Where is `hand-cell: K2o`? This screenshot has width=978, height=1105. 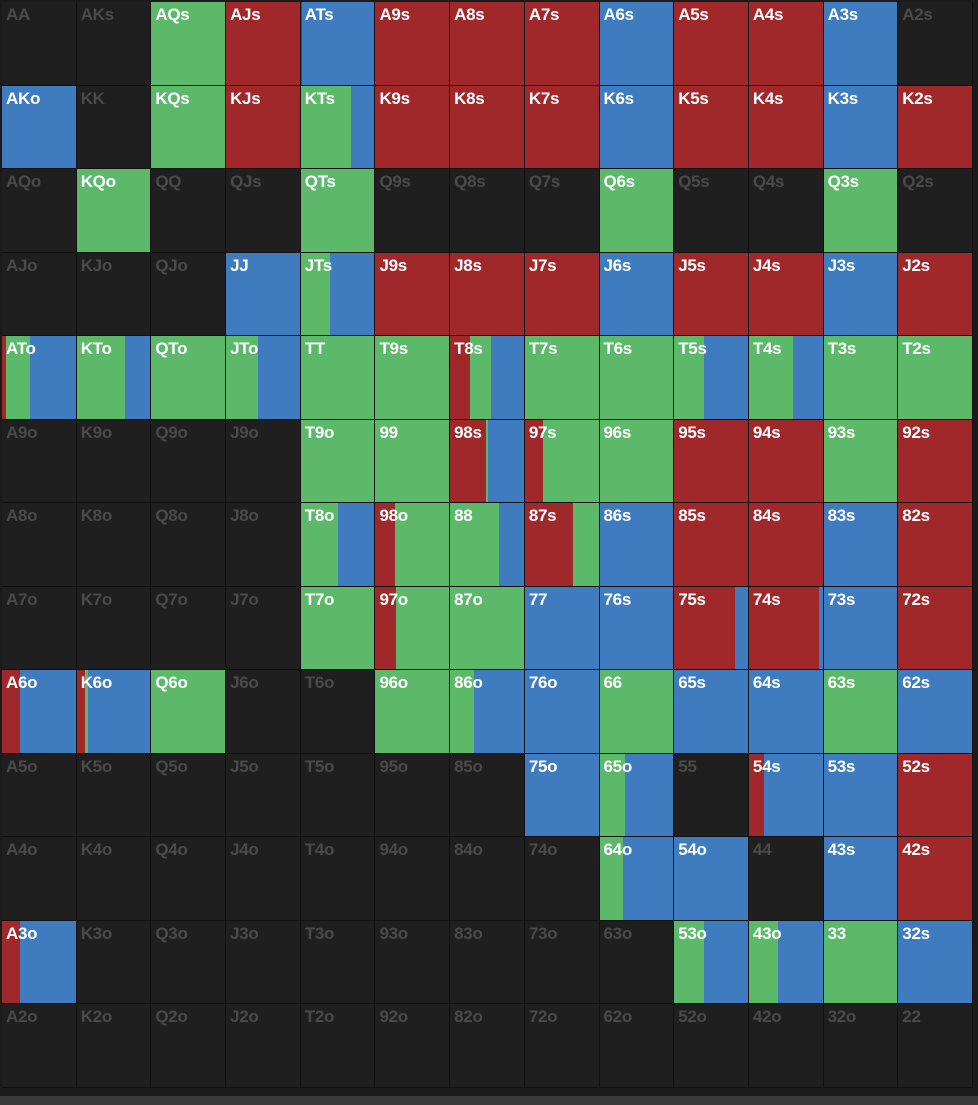 hand-cell: K2o is located at coordinates (114, 1046).